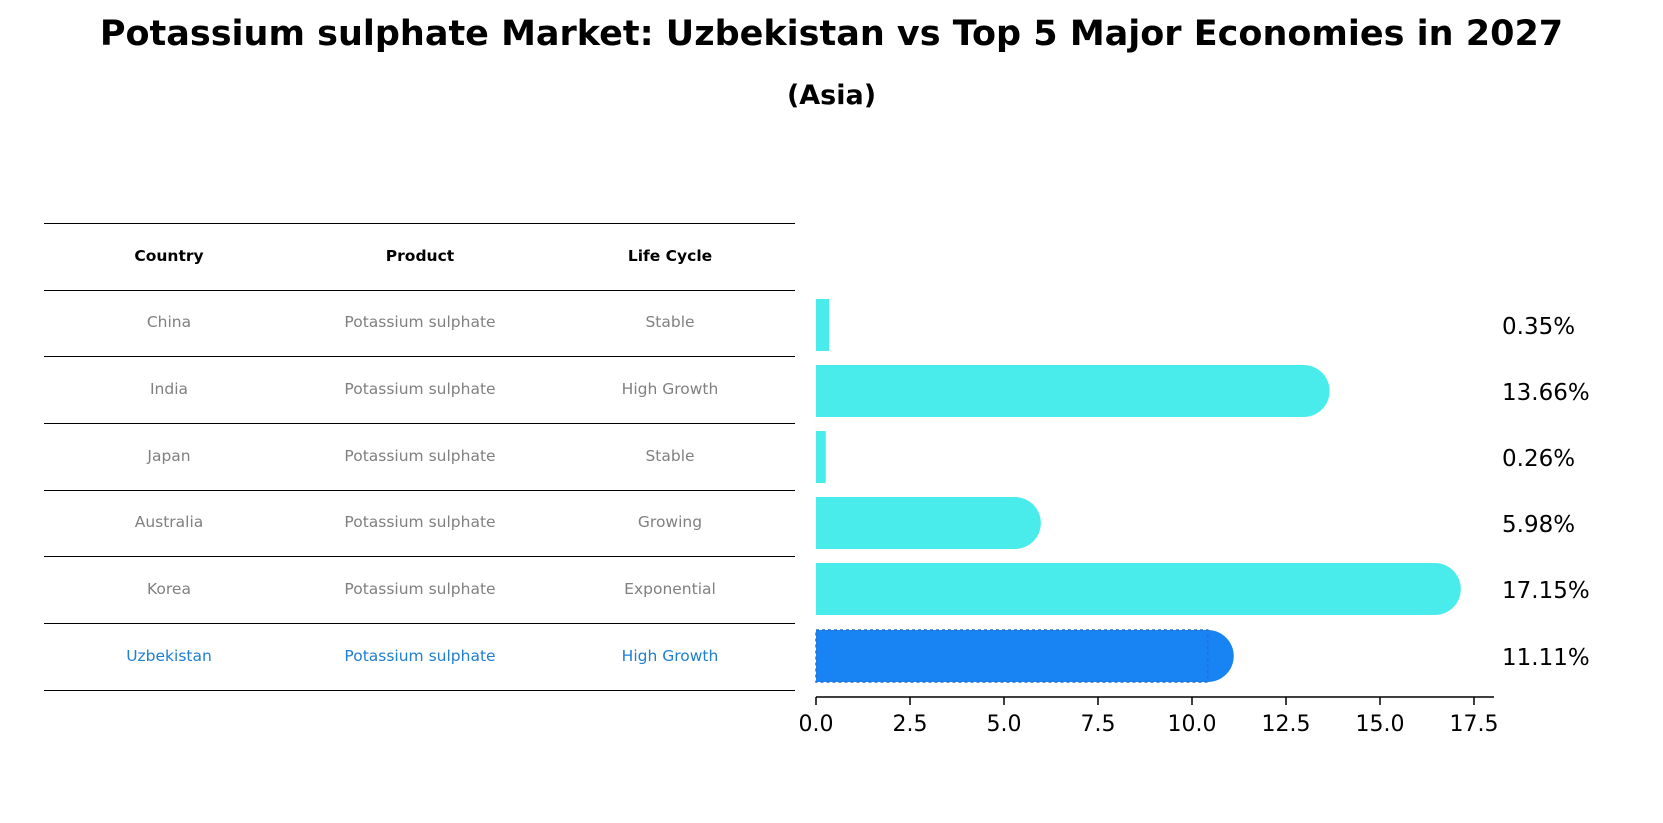  I want to click on bar-india, so click(1073, 391).